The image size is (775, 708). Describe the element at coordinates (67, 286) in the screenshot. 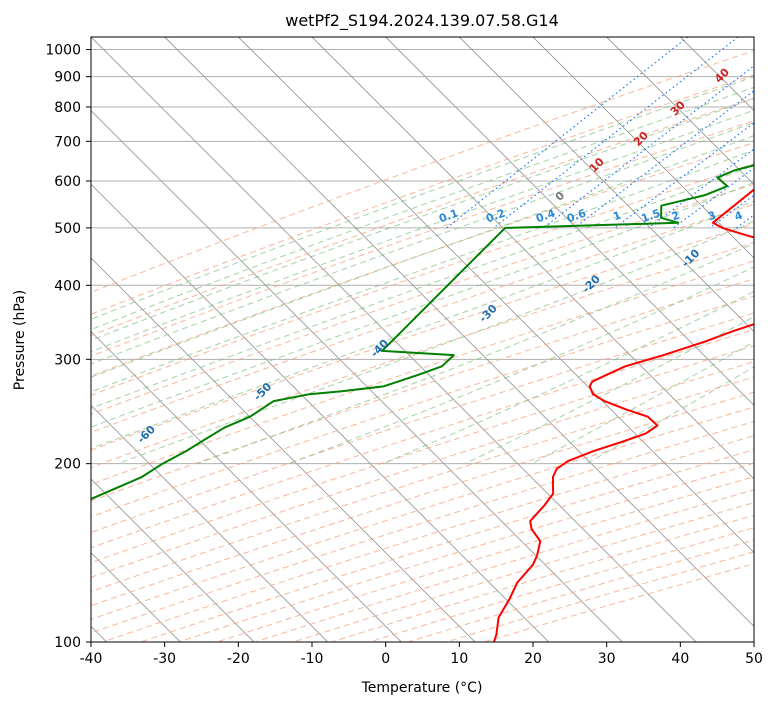

I see `y-tick-label: 400` at that location.